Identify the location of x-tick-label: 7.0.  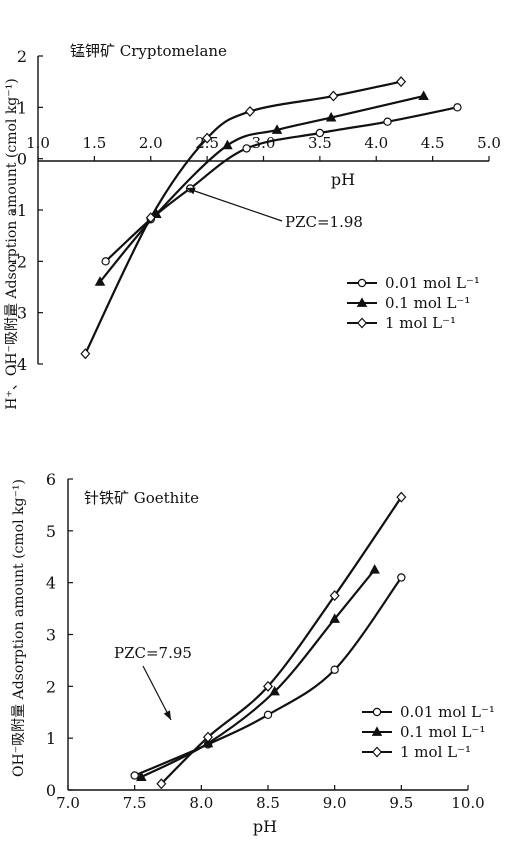
(68, 803).